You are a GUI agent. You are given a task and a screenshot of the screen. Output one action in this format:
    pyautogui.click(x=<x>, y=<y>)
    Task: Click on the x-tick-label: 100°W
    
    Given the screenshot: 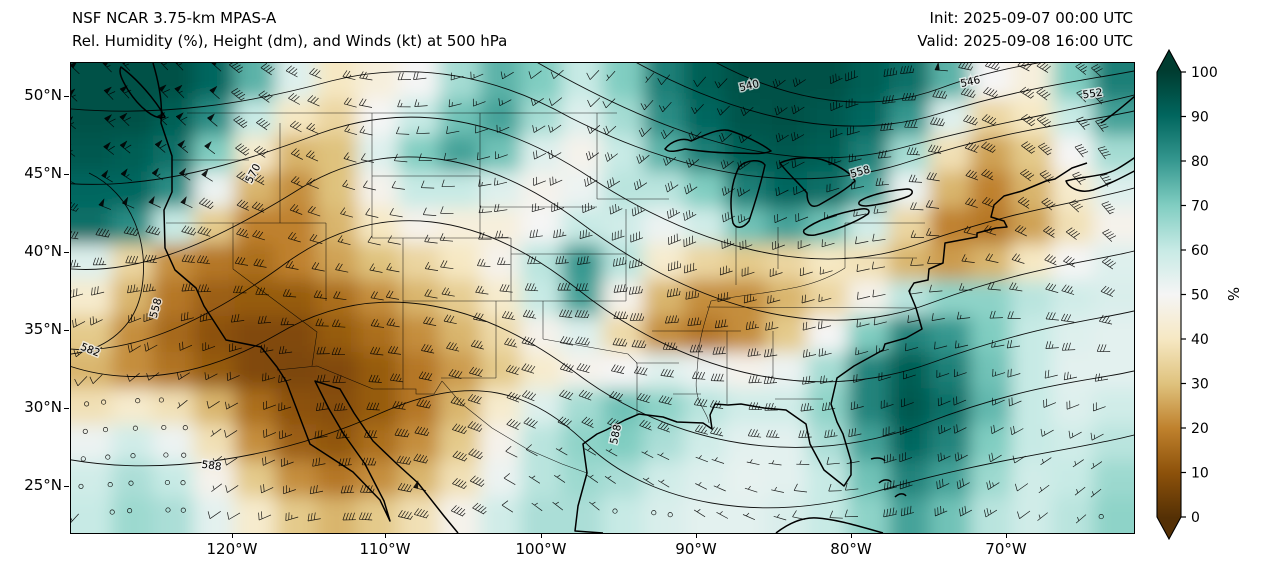 What is the action you would take?
    pyautogui.click(x=541, y=549)
    